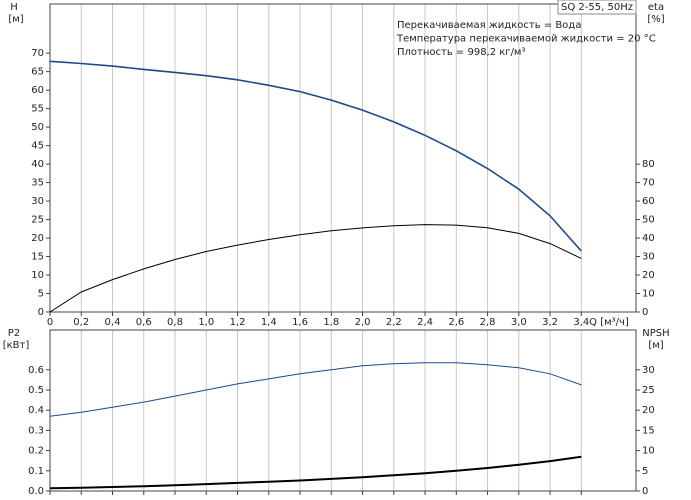  Describe the element at coordinates (41, 294) in the screenshot. I see `y-tick-label: 5` at that location.